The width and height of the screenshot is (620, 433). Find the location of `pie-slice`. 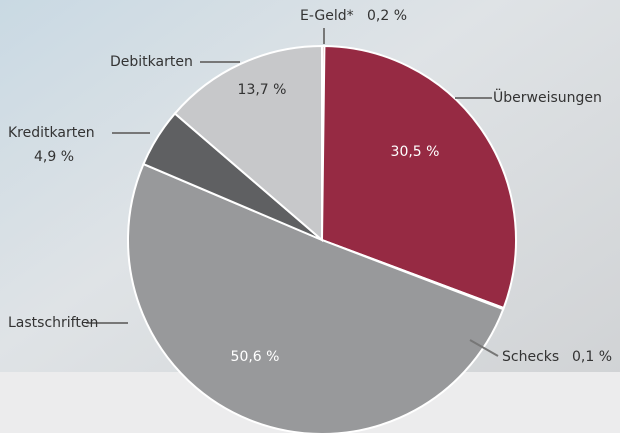

pie-slice is located at coordinates (248, 143).